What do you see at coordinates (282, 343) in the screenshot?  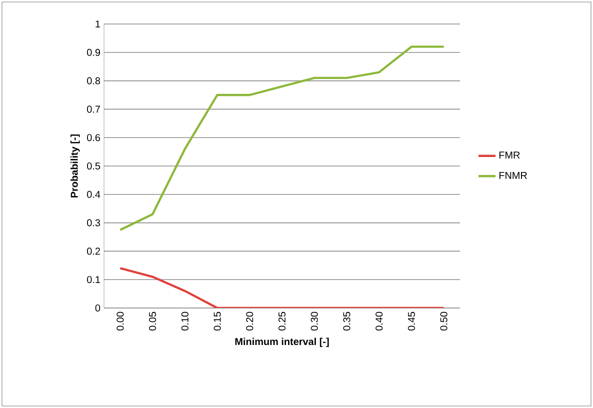 I see `x-axis-title: Minimum interval [-]` at bounding box center [282, 343].